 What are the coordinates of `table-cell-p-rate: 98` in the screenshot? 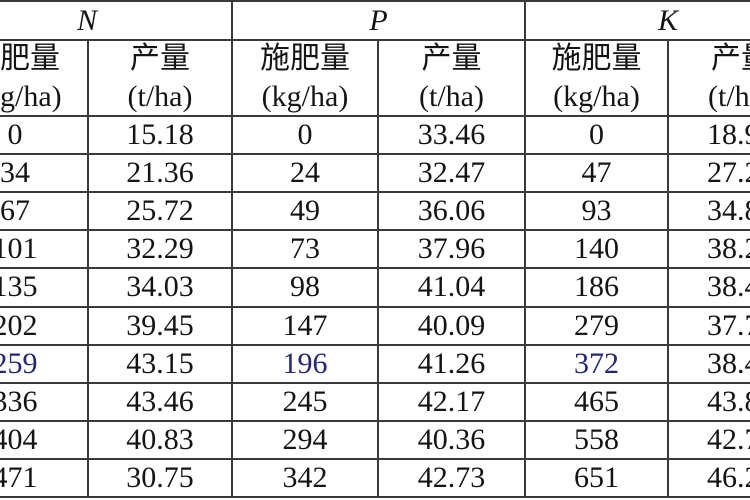 It's located at (305, 287).